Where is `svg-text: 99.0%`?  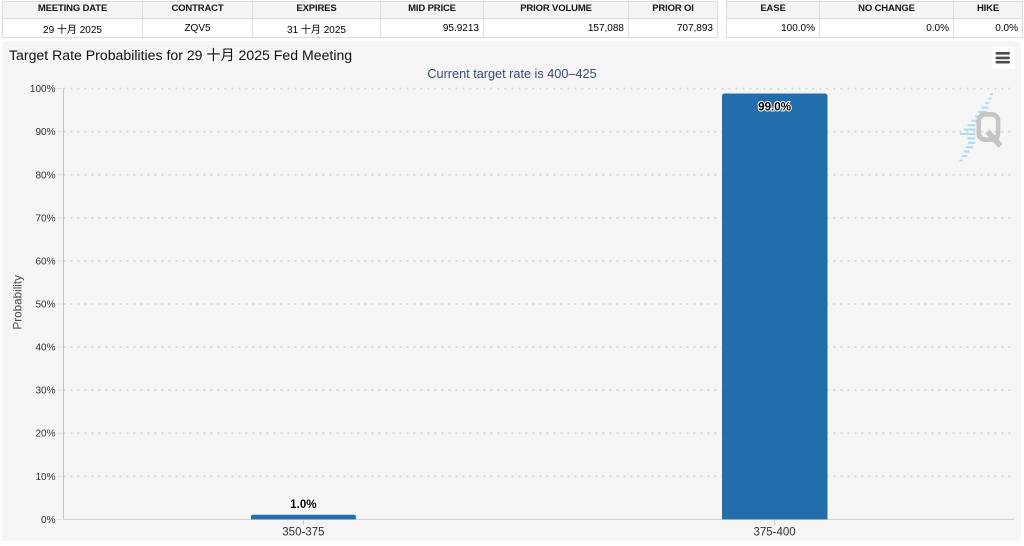
svg-text: 99.0% is located at coordinates (774, 107).